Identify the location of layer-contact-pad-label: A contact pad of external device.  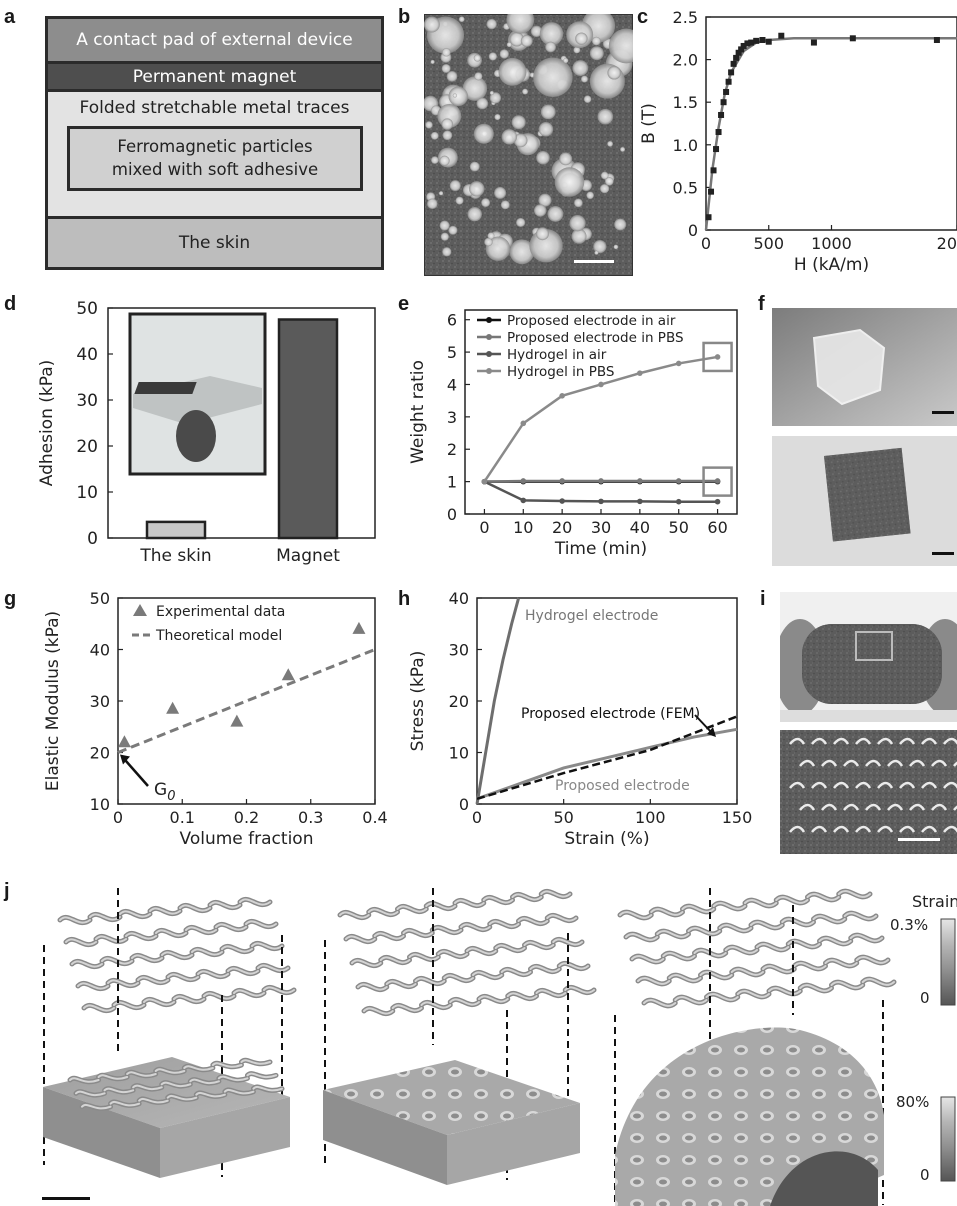
(214, 40).